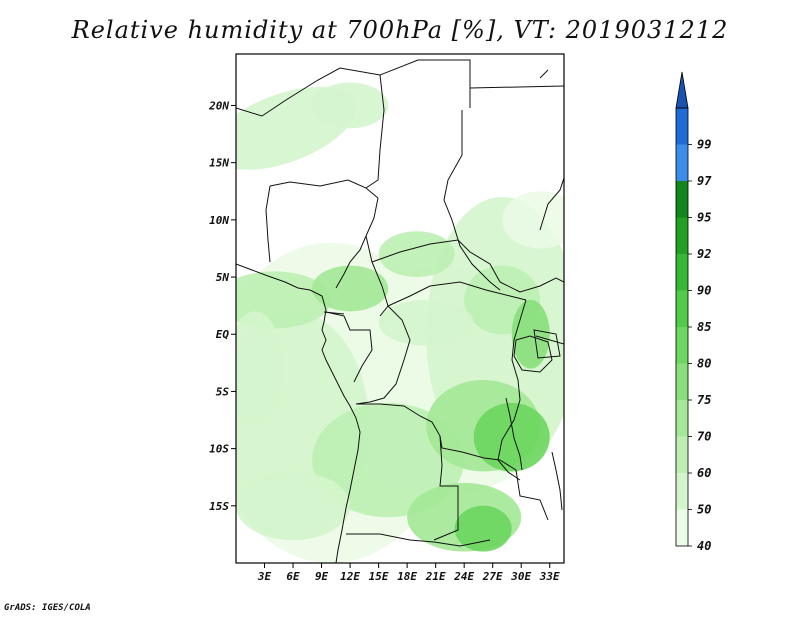  Describe the element at coordinates (551, 204) in the screenshot. I see `border-sudan-east` at that location.